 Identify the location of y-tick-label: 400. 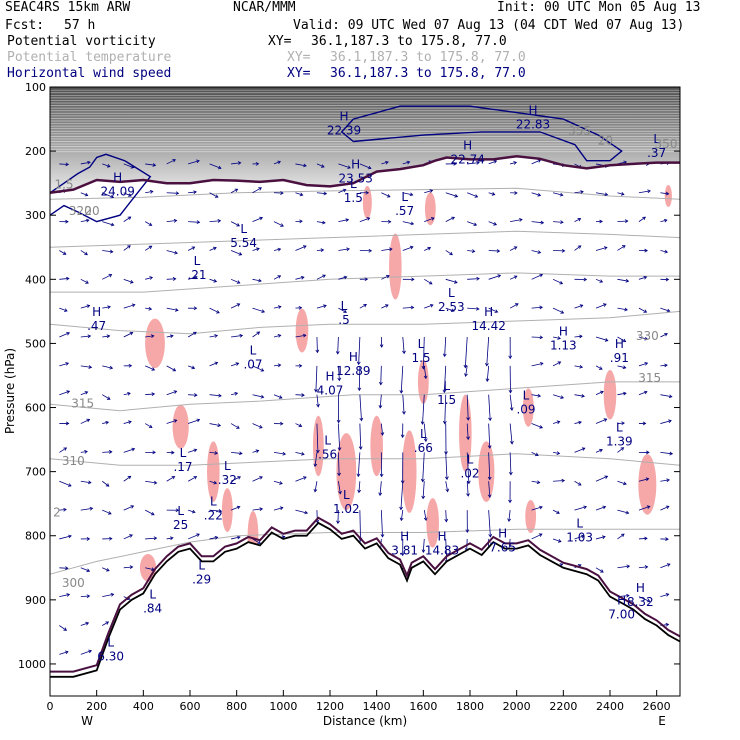
(35, 279).